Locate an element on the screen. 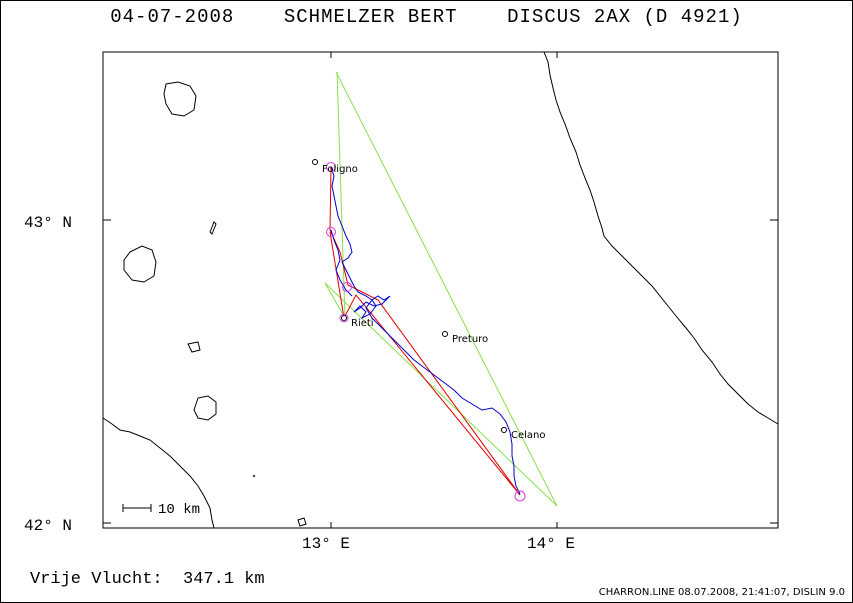  lake-bracciano is located at coordinates (205, 408).